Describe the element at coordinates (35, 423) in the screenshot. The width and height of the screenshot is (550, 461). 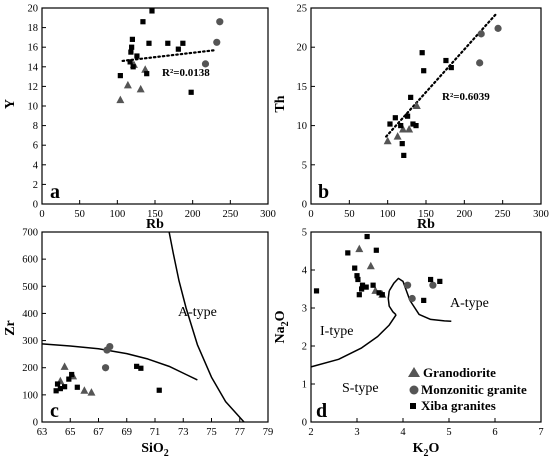
I see `panel-c-ytick-label: 0` at that location.